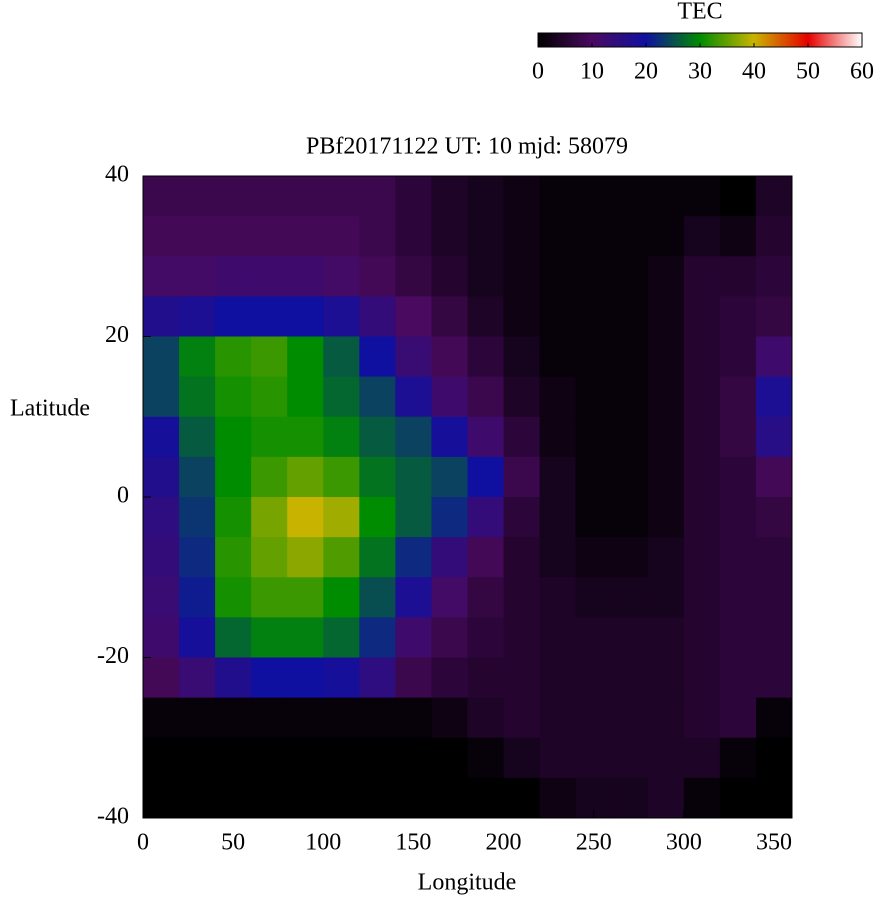 This screenshot has height=905, width=877. Describe the element at coordinates (754, 72) in the screenshot. I see `colorbar-tick-label: 40` at that location.